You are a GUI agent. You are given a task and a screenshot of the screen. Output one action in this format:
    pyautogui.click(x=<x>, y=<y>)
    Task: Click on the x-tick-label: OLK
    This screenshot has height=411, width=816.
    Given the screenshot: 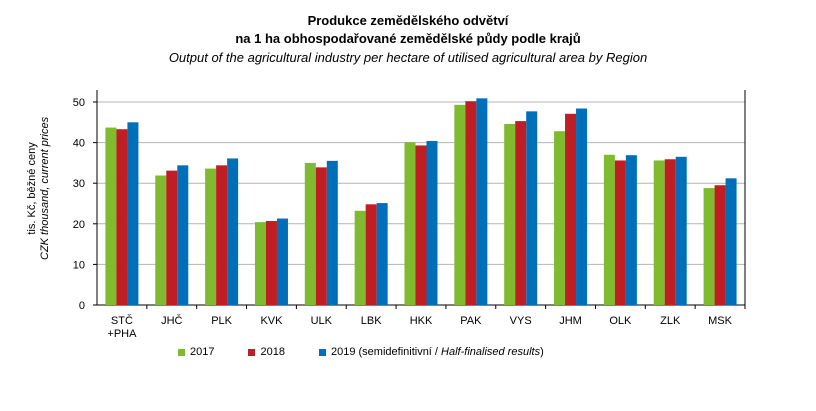 What is the action you would take?
    pyautogui.click(x=620, y=321)
    